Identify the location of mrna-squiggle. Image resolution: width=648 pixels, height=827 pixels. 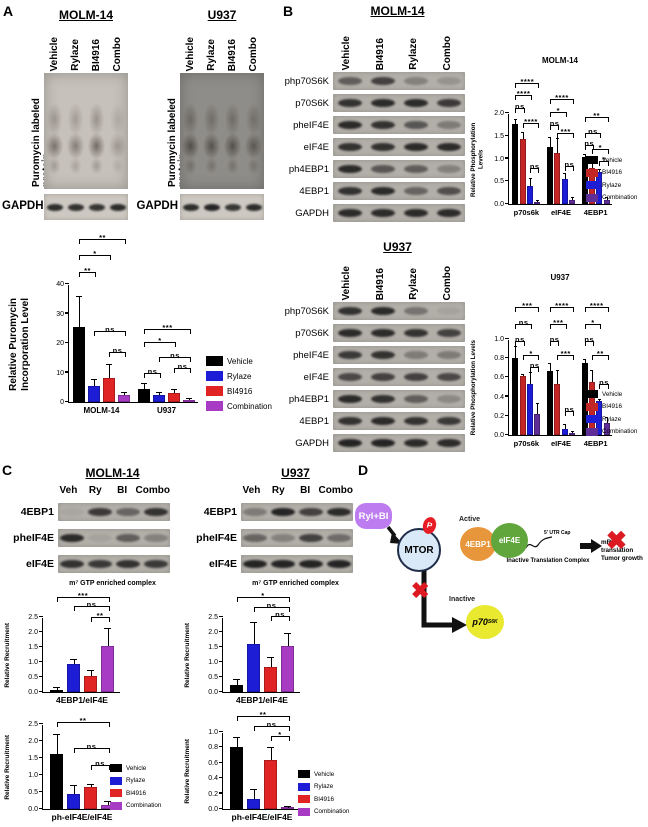
(539, 542).